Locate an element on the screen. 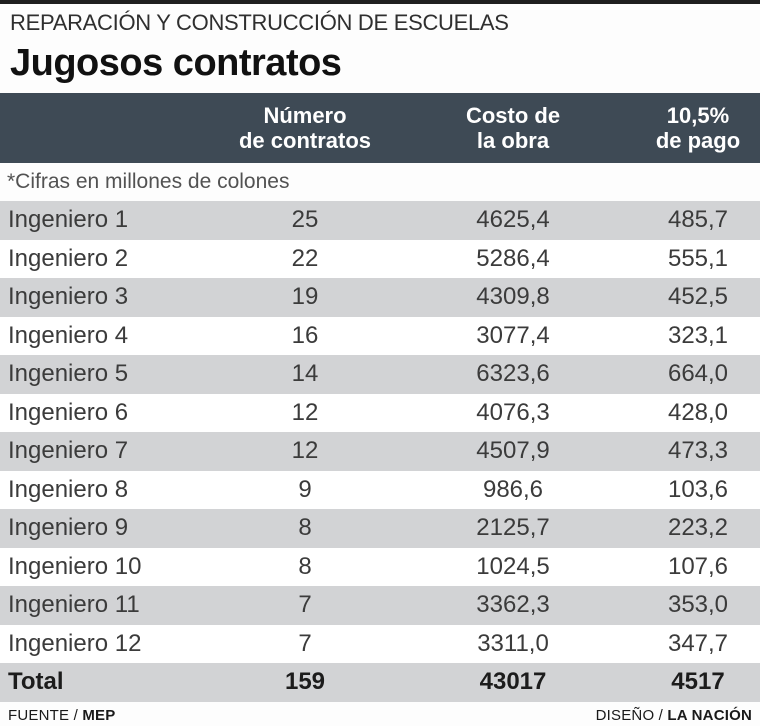  cell-payment: 428,0 is located at coordinates (698, 412).